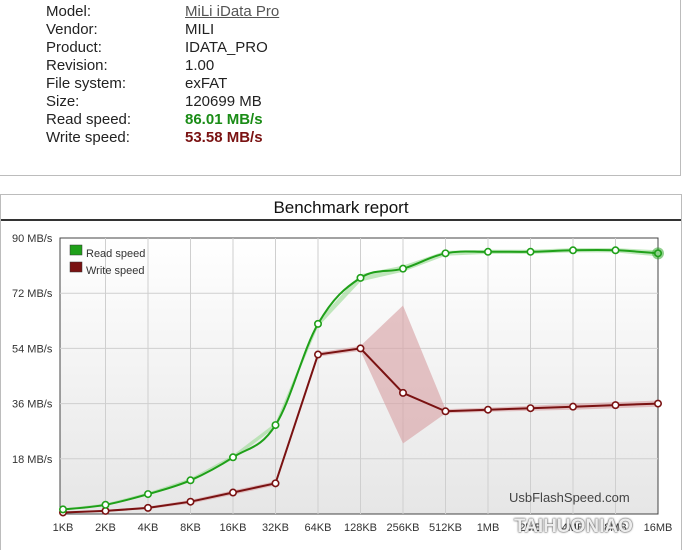 The height and width of the screenshot is (550, 683). Describe the element at coordinates (72, 29) in the screenshot. I see `info-label: Vendor:` at that location.